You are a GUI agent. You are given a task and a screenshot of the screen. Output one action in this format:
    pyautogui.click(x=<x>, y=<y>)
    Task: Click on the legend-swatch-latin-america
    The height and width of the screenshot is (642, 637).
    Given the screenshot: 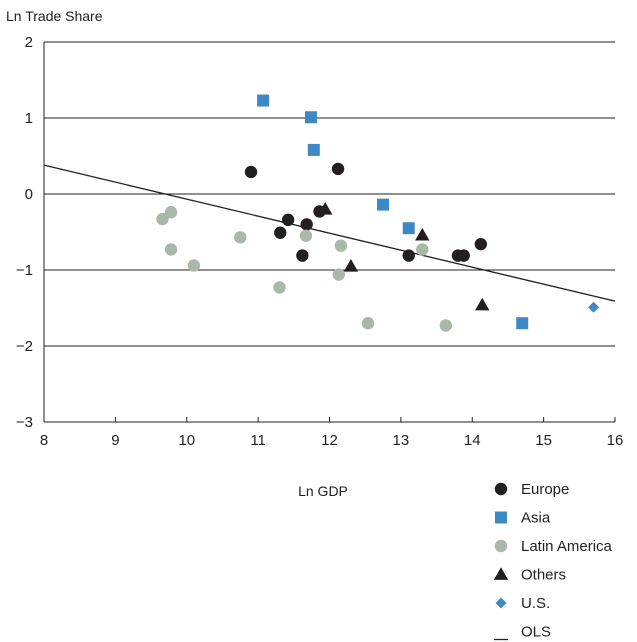 What is the action you would take?
    pyautogui.click(x=501, y=546)
    